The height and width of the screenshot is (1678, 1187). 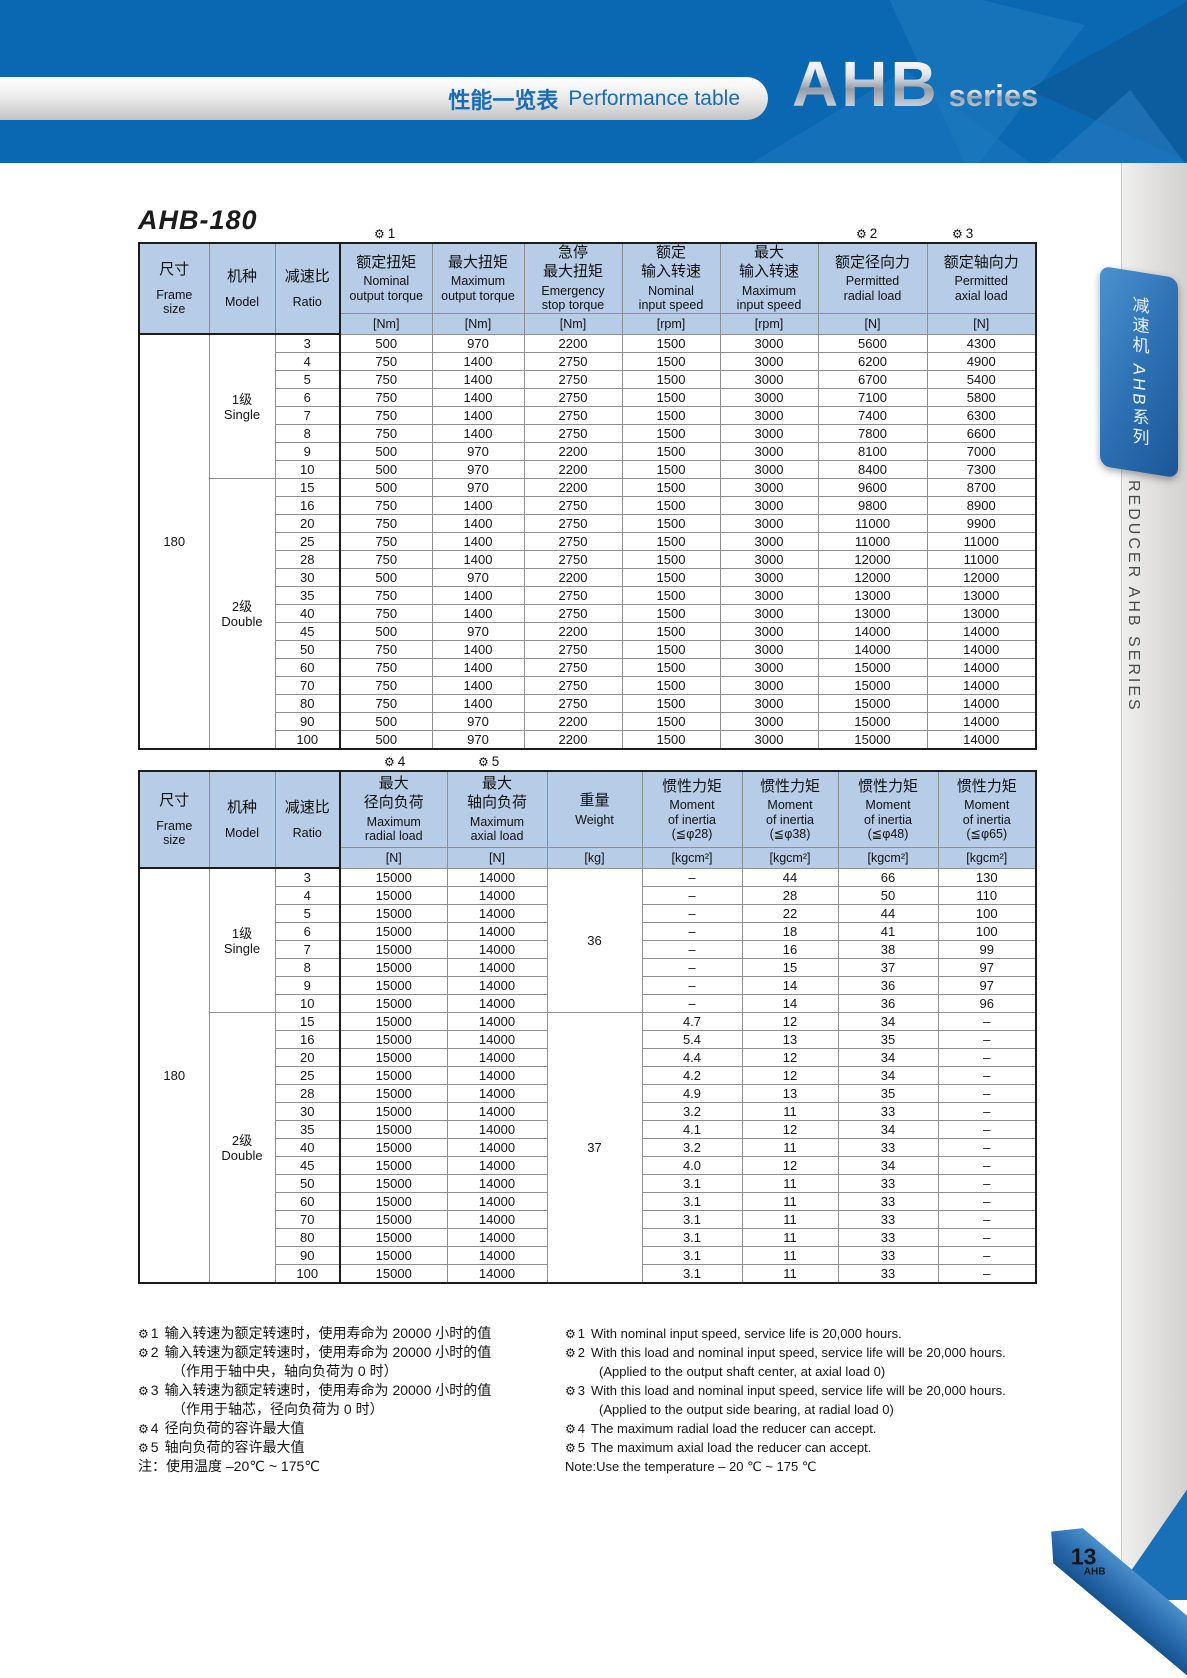 I want to click on column-header-en: Nominal input speed, so click(x=671, y=297).